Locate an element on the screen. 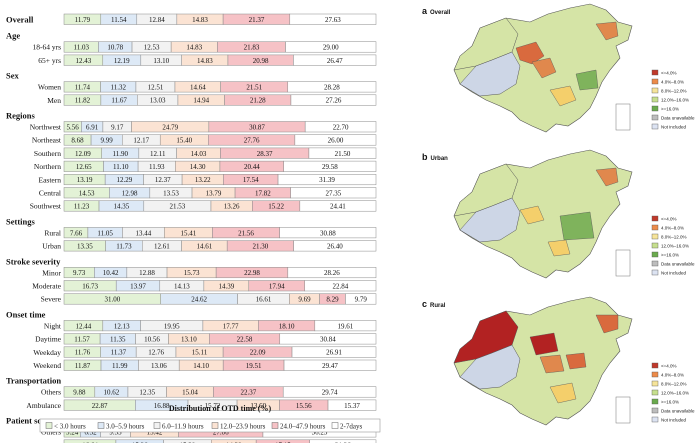 This screenshot has height=443, width=700. data-label: 17.94 is located at coordinates (277, 286).